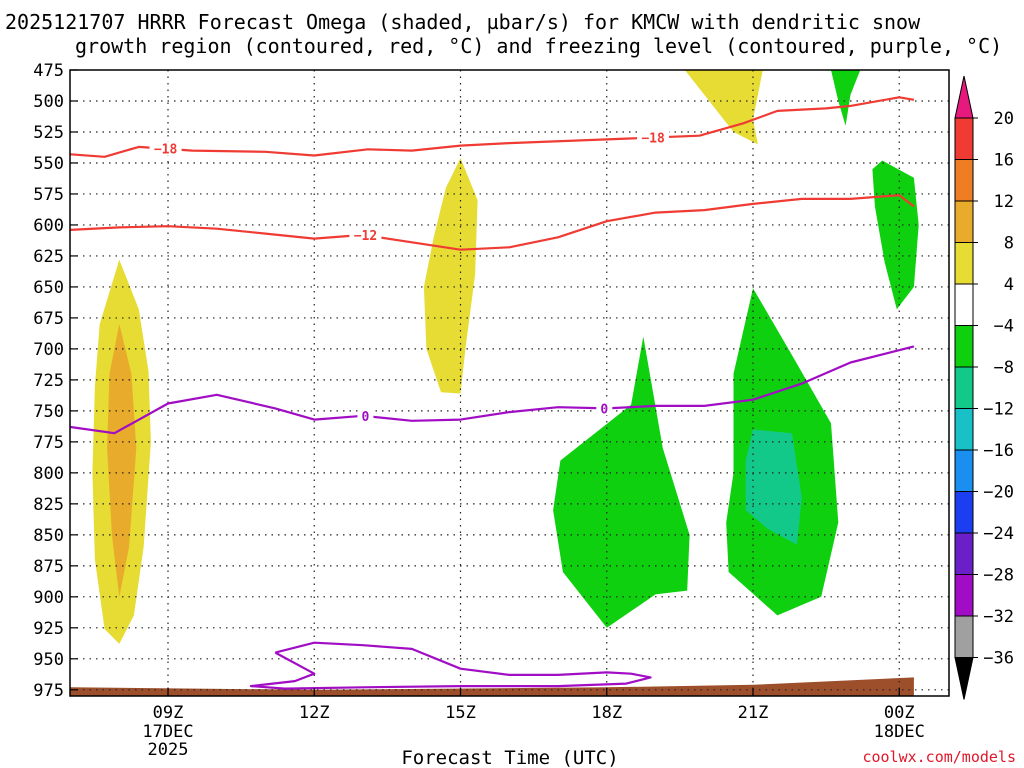  What do you see at coordinates (723, 107) in the screenshot?
I see `omega-region-ascent-2015Z-top` at bounding box center [723, 107].